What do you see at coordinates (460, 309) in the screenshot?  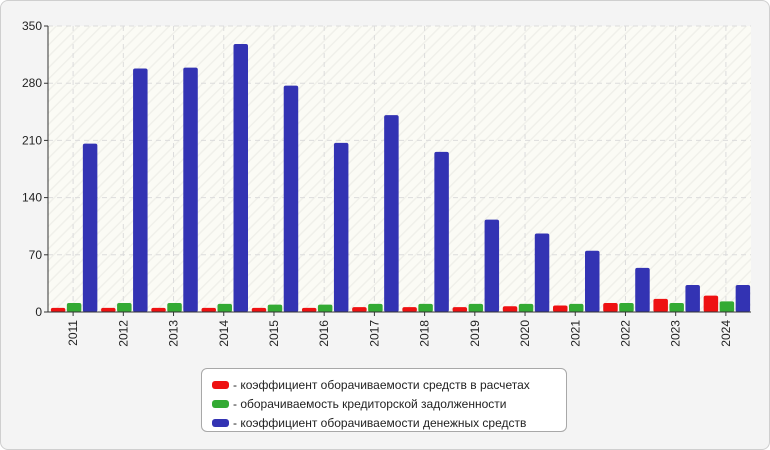 I see `bar-2019-s0` at bounding box center [460, 309].